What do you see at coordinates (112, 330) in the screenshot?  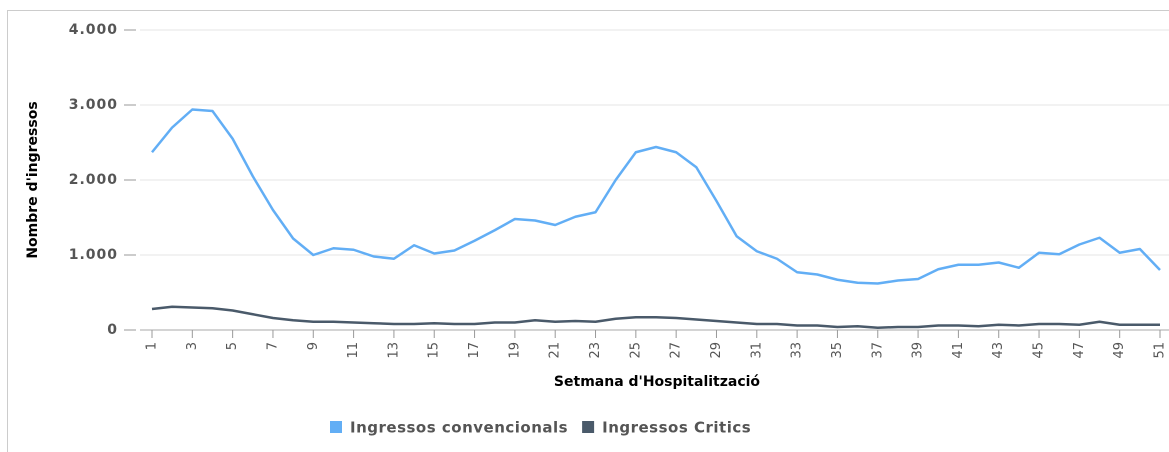 I see `y-tick-label: 0` at bounding box center [112, 330].